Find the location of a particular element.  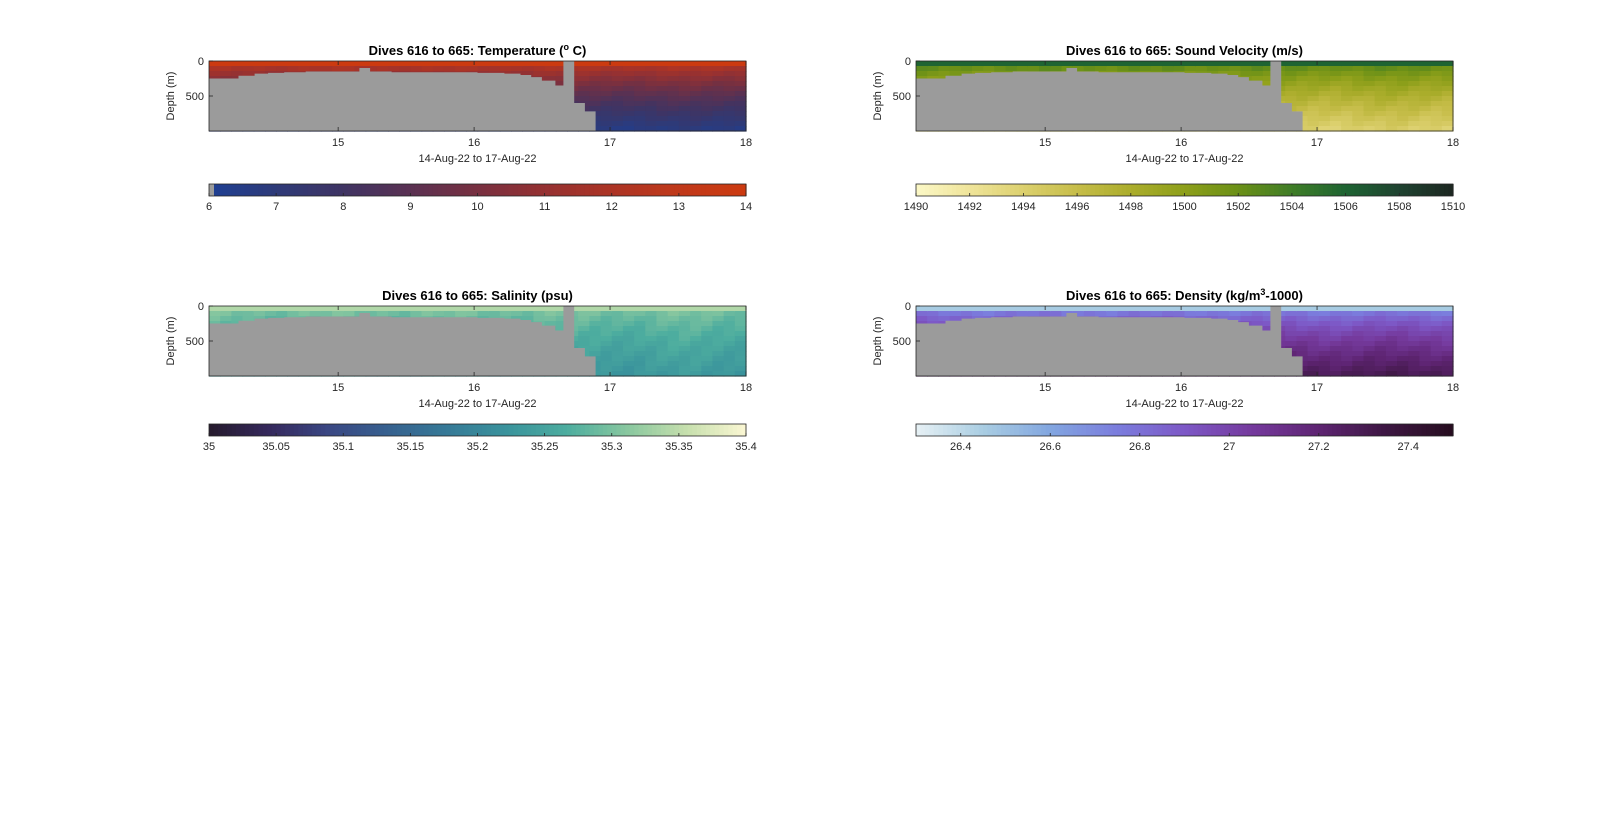

colorbar: 26.4 26.6 26.8 27 27.2 27.4 is located at coordinates (1184, 438).